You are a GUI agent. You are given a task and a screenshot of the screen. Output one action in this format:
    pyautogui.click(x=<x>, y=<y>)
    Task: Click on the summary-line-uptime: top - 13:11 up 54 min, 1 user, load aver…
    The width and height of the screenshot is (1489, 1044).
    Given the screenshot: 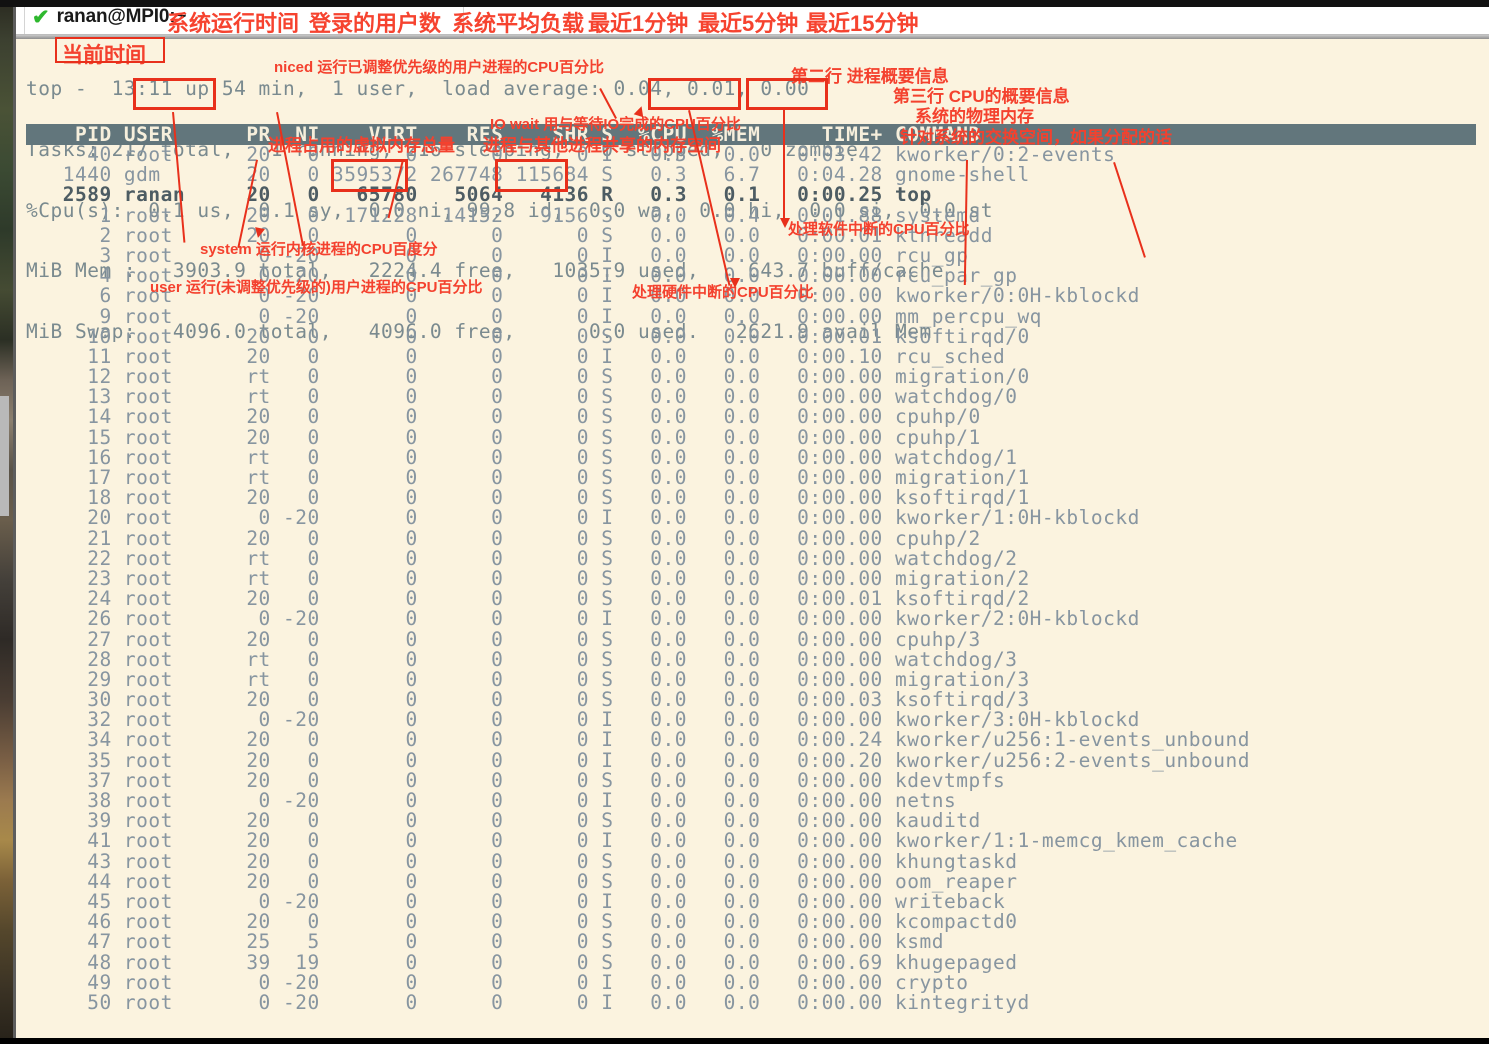 What is the action you would take?
    pyautogui.click(x=418, y=89)
    